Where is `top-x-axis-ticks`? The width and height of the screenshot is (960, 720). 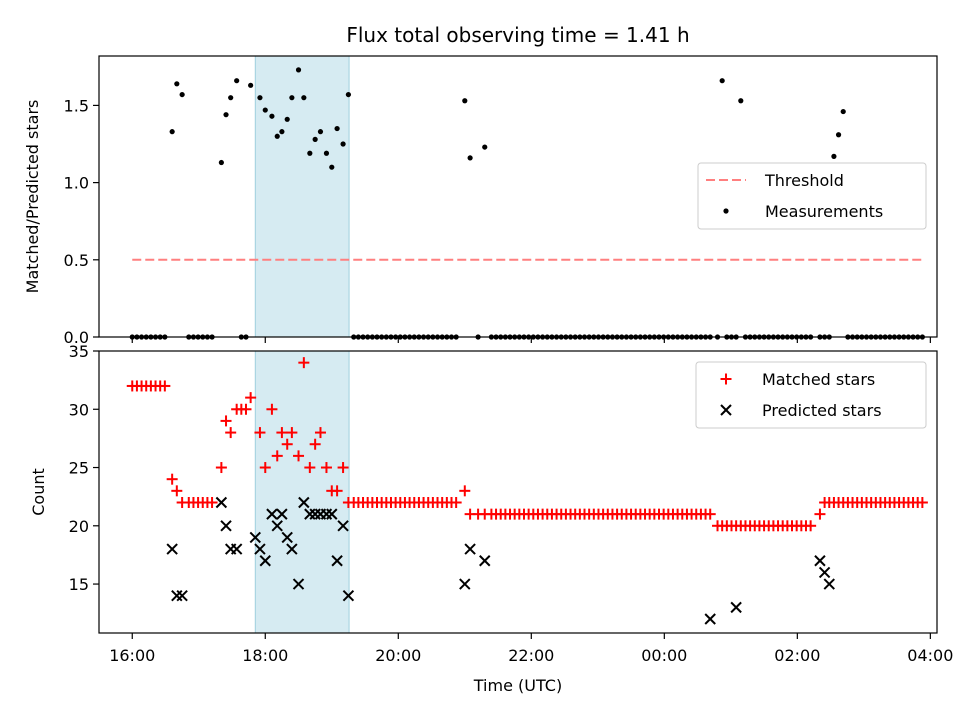 top-x-axis-ticks is located at coordinates (531, 340).